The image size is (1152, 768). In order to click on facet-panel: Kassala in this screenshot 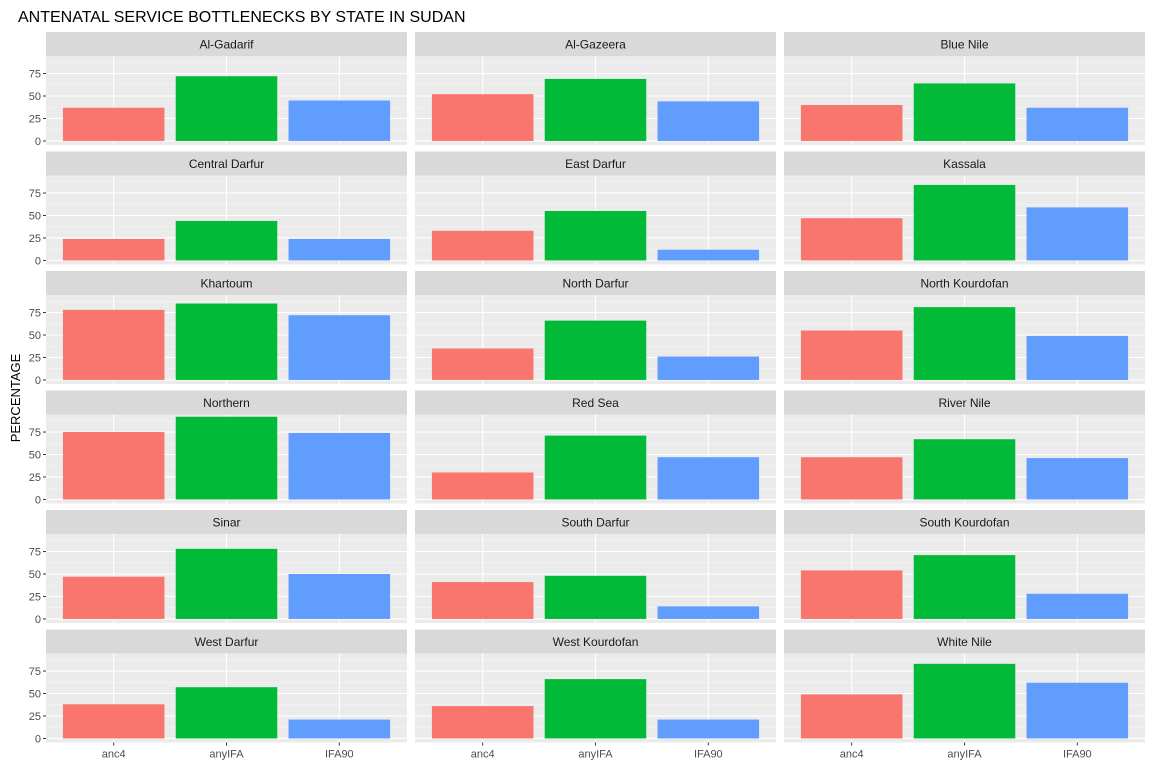, I will do `click(964, 208)`.